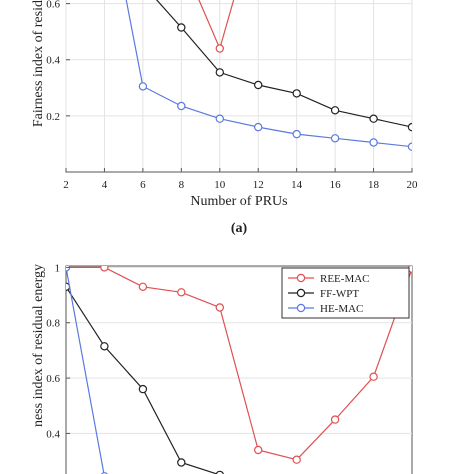  What do you see at coordinates (66, 185) in the screenshot?
I see `x-tick-label: 2` at bounding box center [66, 185].